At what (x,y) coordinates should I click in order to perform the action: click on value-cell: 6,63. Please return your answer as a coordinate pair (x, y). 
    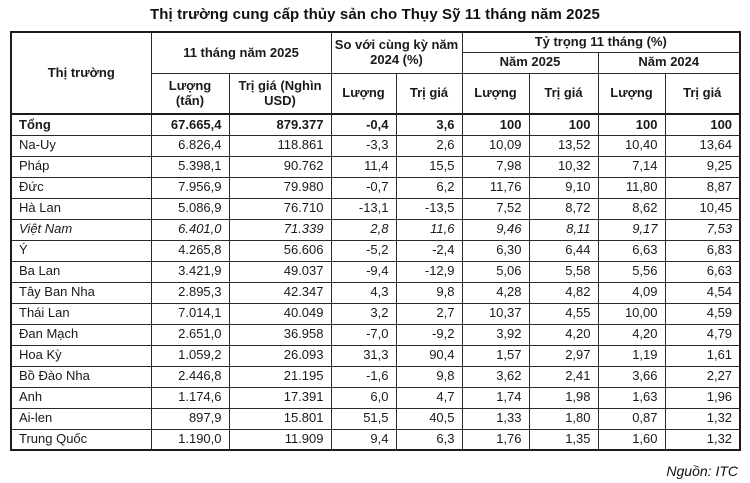
    Looking at the image, I should click on (631, 250).